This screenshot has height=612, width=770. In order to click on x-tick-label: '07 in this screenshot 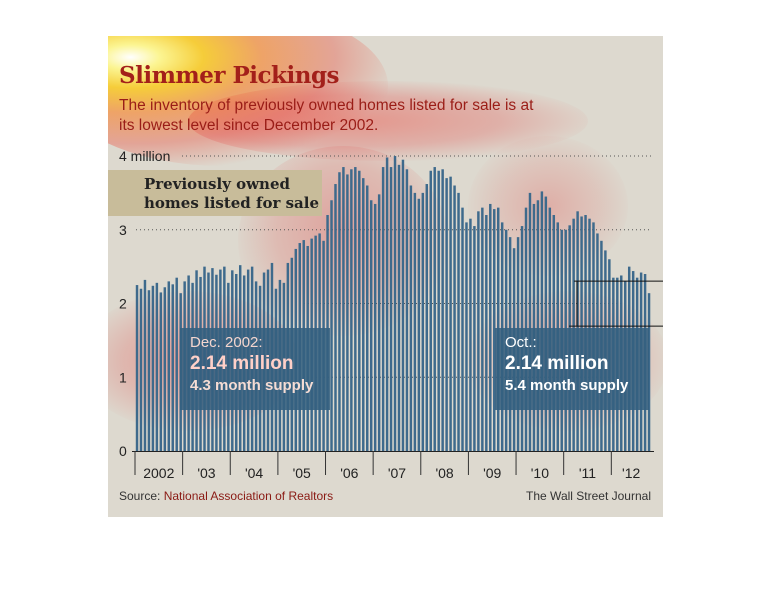, I will do `click(397, 473)`.